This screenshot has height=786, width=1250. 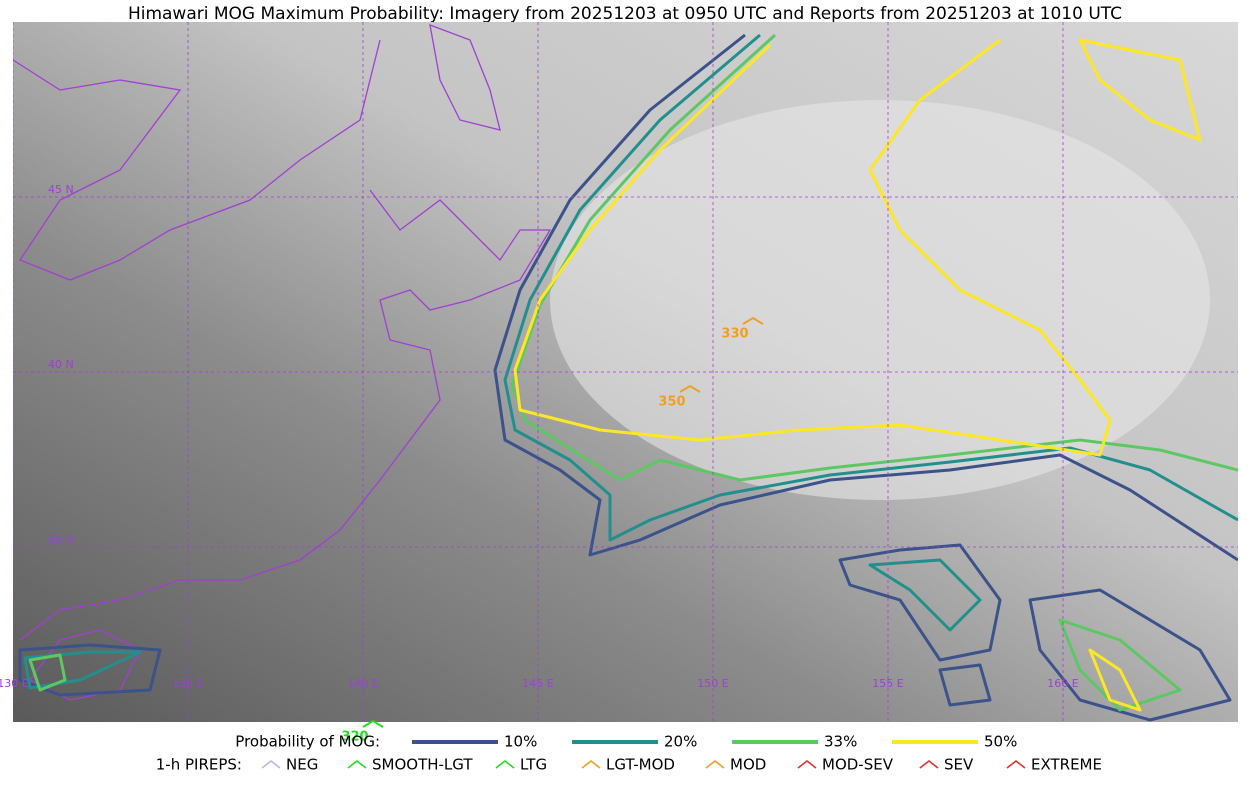 I want to click on lat-label: 35 N, so click(x=61, y=539).